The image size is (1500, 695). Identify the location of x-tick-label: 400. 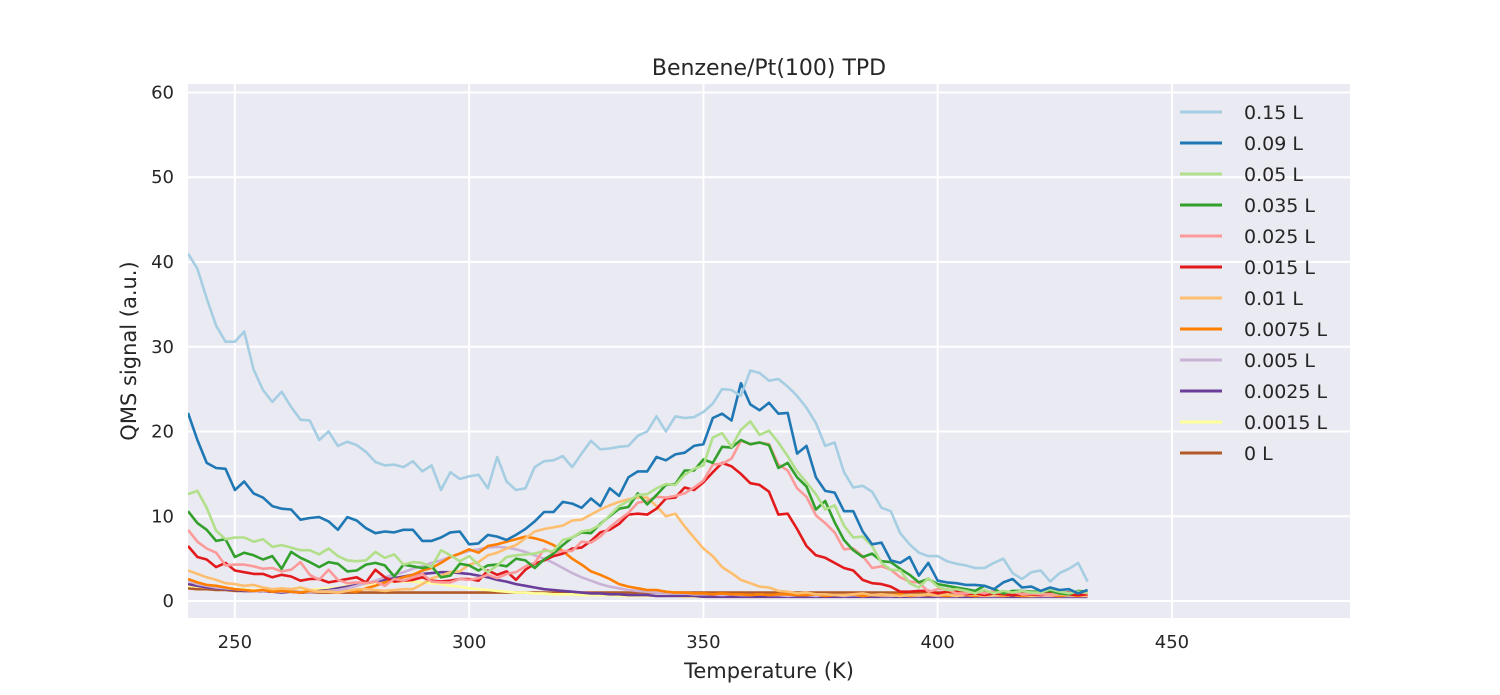
(937, 642).